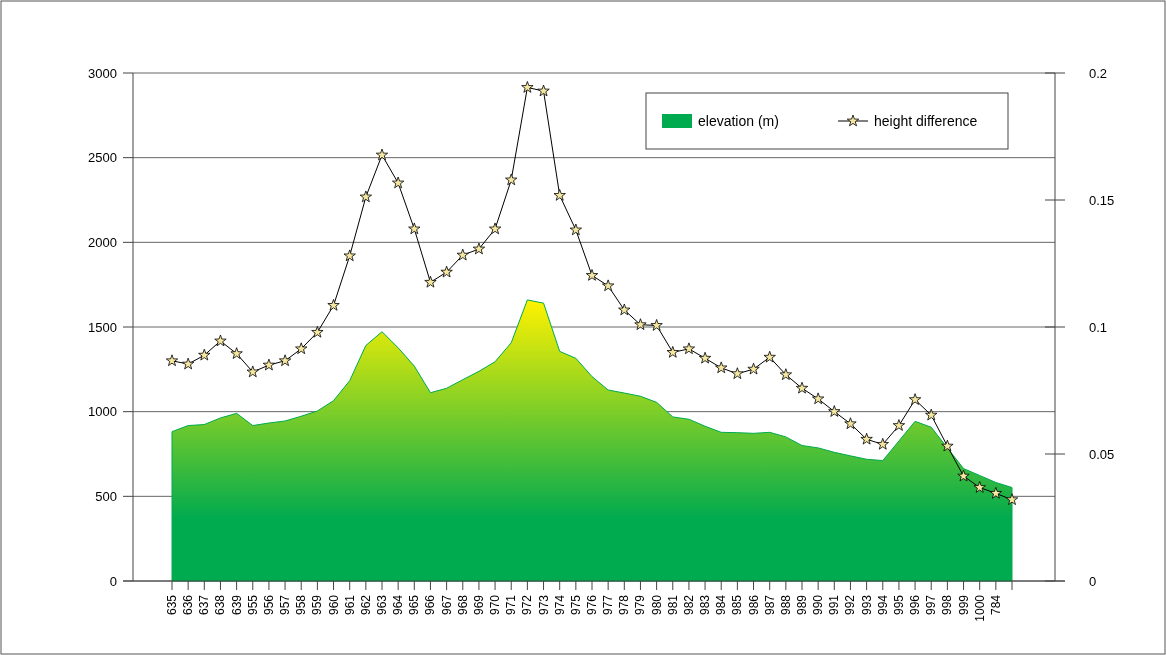 This screenshot has height=655, width=1166. Describe the element at coordinates (738, 120) in the screenshot. I see `legend-label: elevation (m)` at that location.